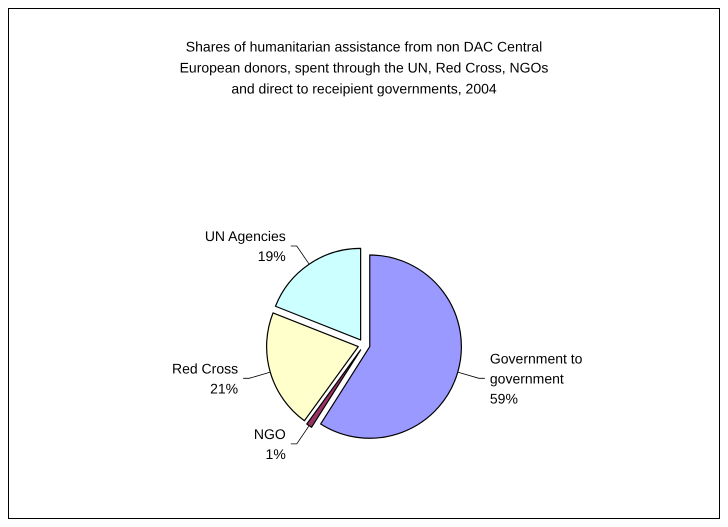  What do you see at coordinates (205, 368) in the screenshot?
I see `slice-label: Red Cross` at bounding box center [205, 368].